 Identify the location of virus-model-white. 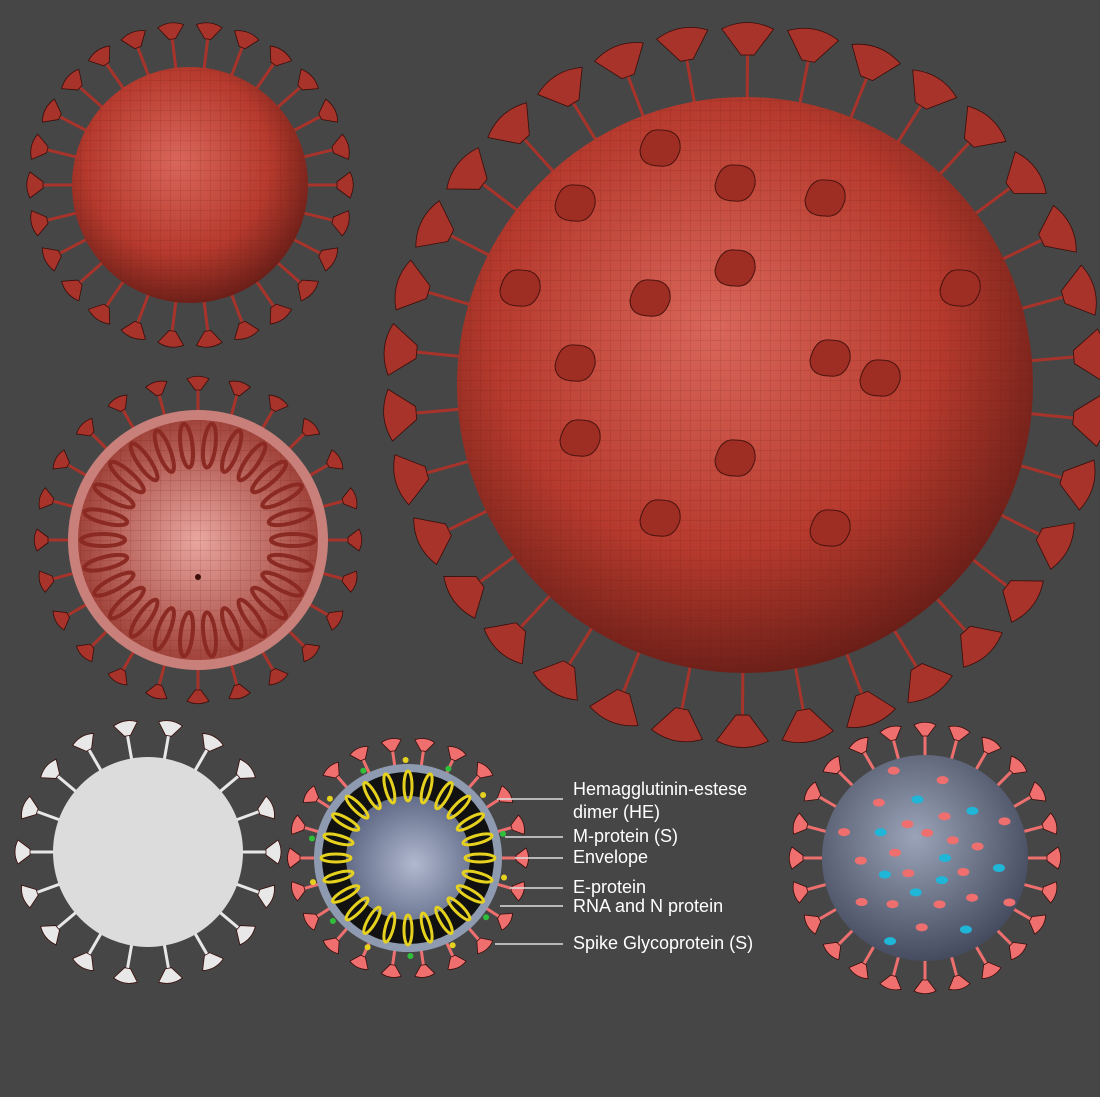
(148, 852).